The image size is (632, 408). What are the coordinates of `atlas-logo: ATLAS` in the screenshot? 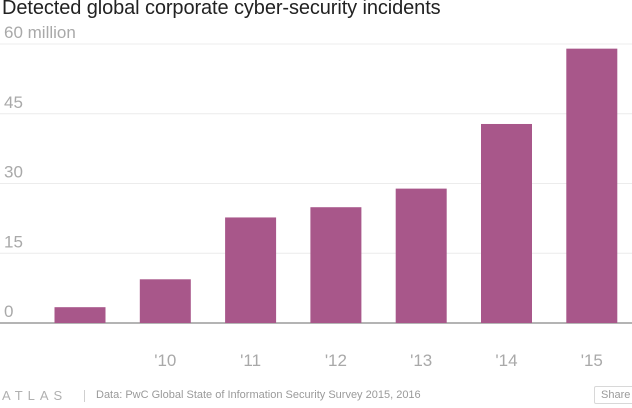 It's located at (35, 395).